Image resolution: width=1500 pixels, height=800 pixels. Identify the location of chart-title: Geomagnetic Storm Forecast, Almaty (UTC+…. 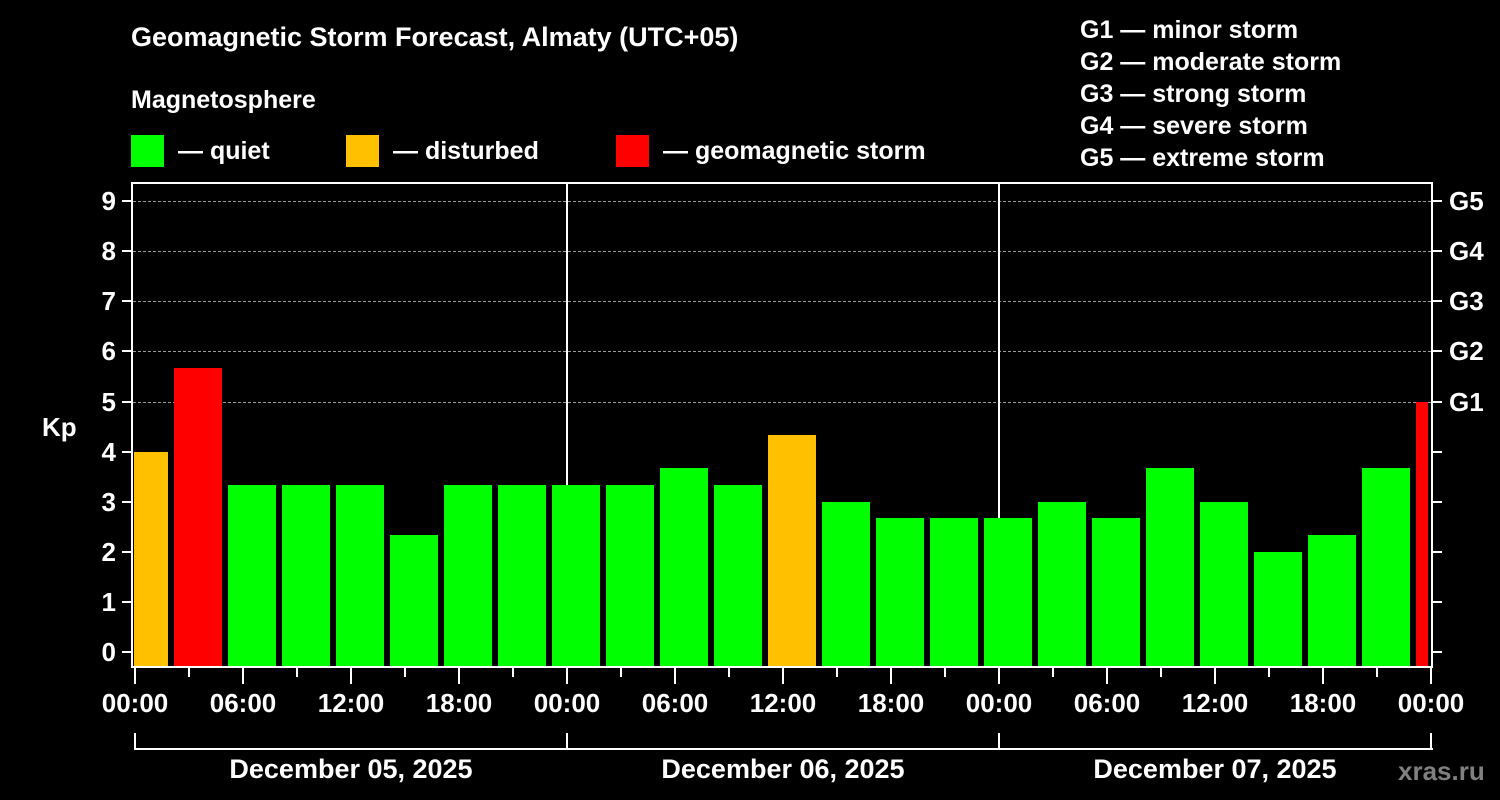
(435, 37).